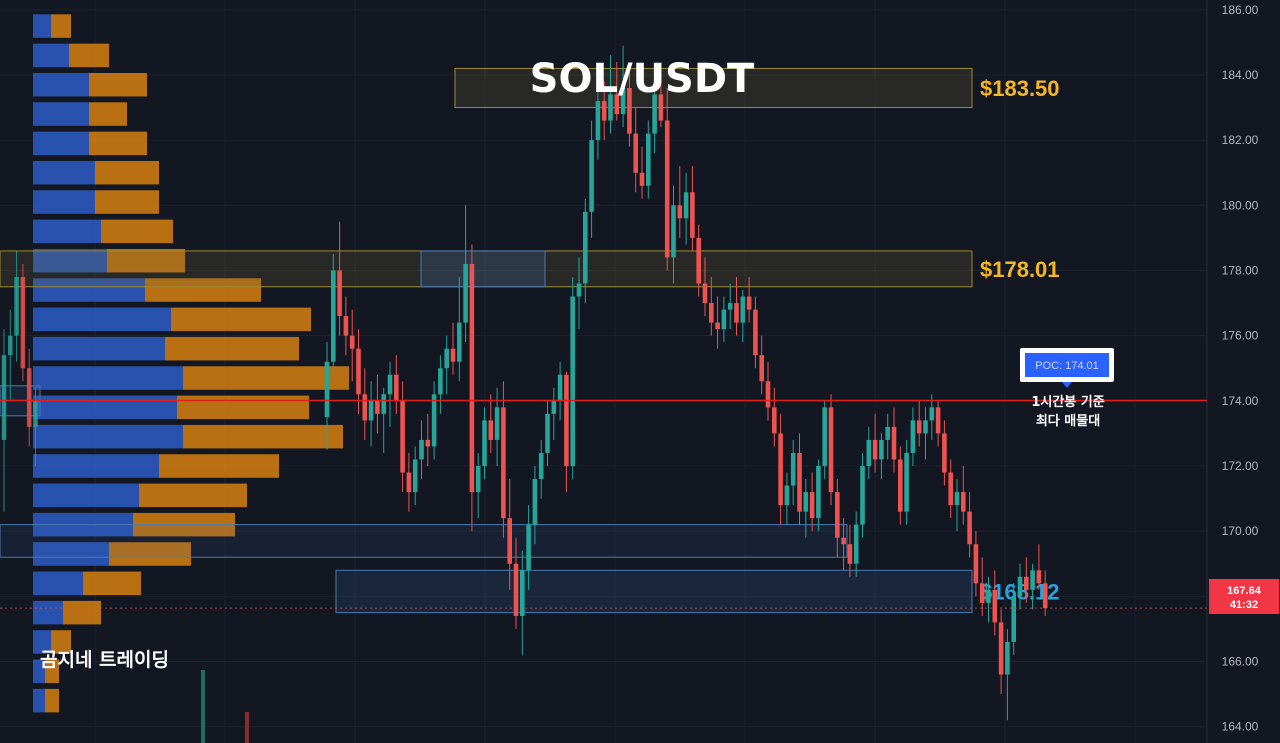 This screenshot has height=743, width=1280. Describe the element at coordinates (1240, 140) in the screenshot. I see `y-tick-label: 182.00` at that location.